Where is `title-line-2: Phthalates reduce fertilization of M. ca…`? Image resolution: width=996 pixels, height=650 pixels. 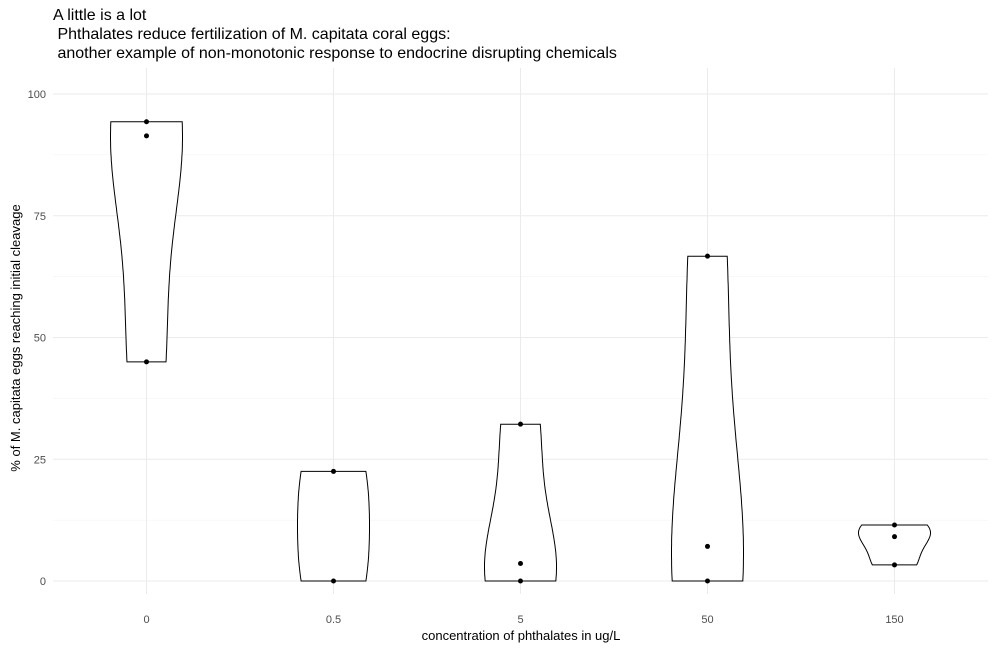 title-line-2: Phthalates reduce fertilization of M. ca… is located at coordinates (252, 34).